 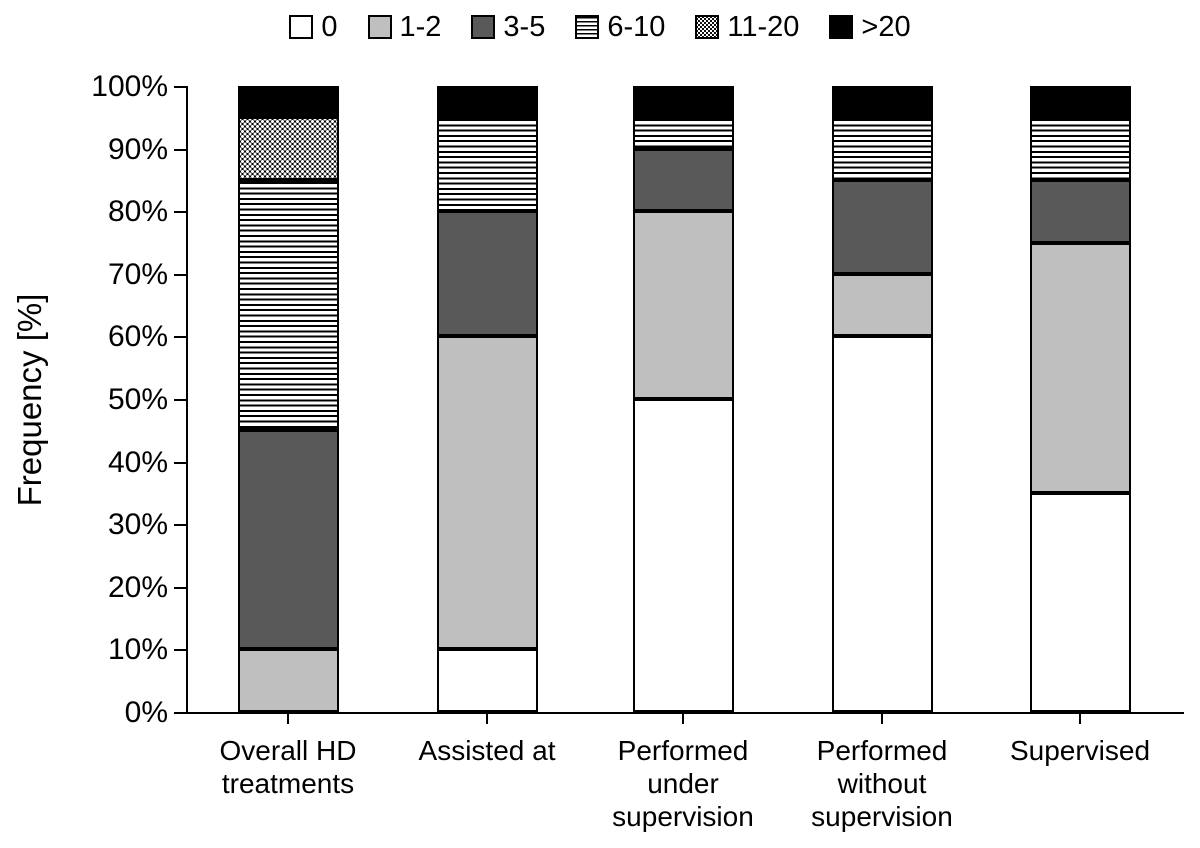 What do you see at coordinates (288, 767) in the screenshot?
I see `x-category-label: Overall HD treatments` at bounding box center [288, 767].